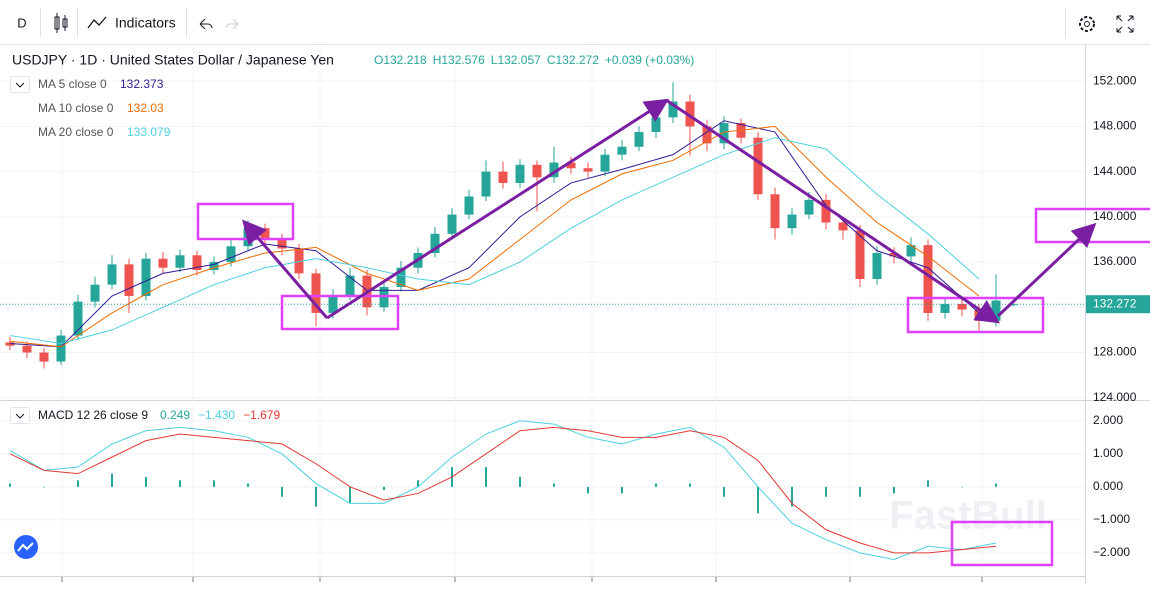 This screenshot has width=1150, height=589. I want to click on watermark: FastBull, so click(968, 516).